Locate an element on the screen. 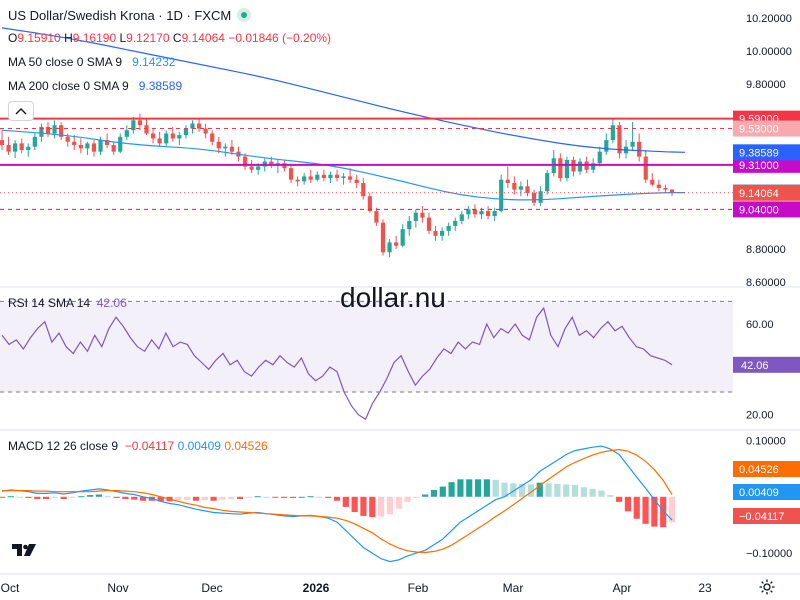  macd-value: −0.04117 is located at coordinates (149, 446).